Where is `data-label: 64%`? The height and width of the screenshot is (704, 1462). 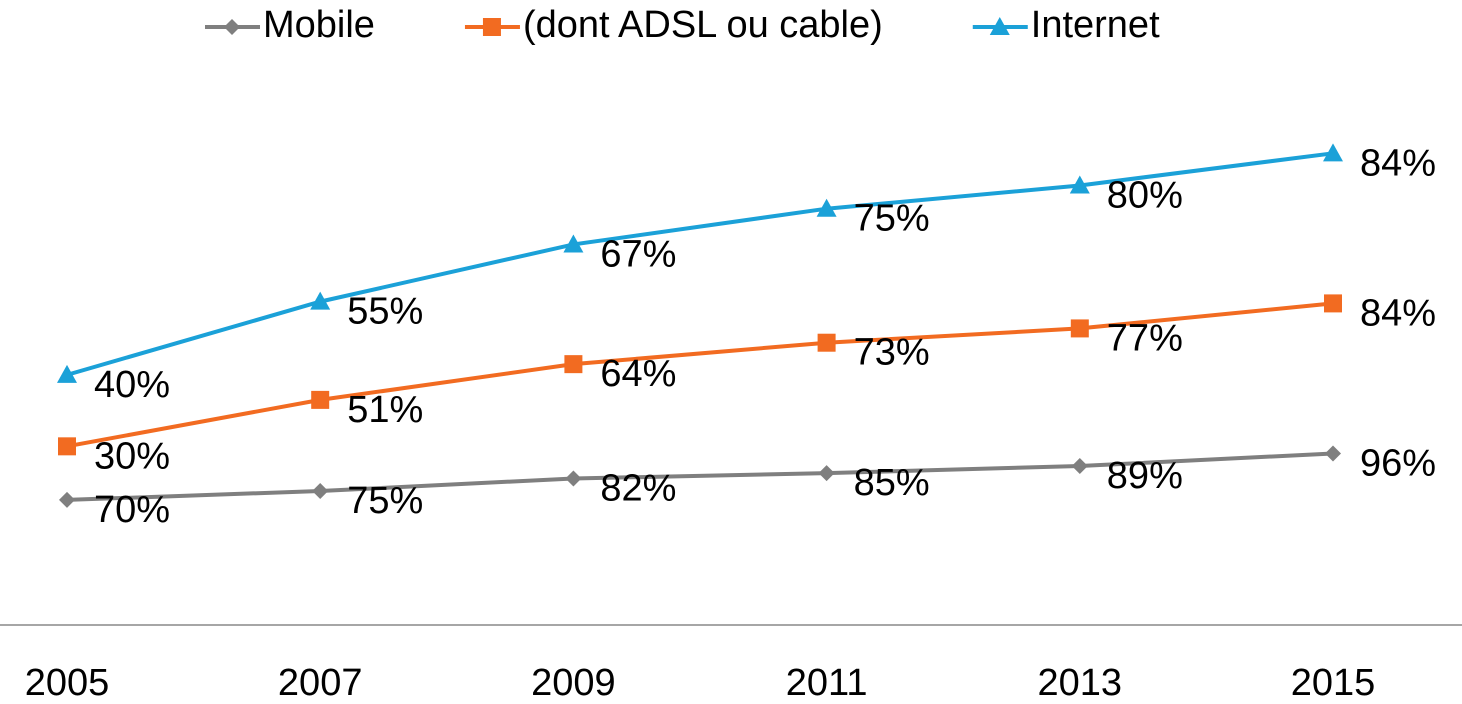
data-label: 64% is located at coordinates (638, 374).